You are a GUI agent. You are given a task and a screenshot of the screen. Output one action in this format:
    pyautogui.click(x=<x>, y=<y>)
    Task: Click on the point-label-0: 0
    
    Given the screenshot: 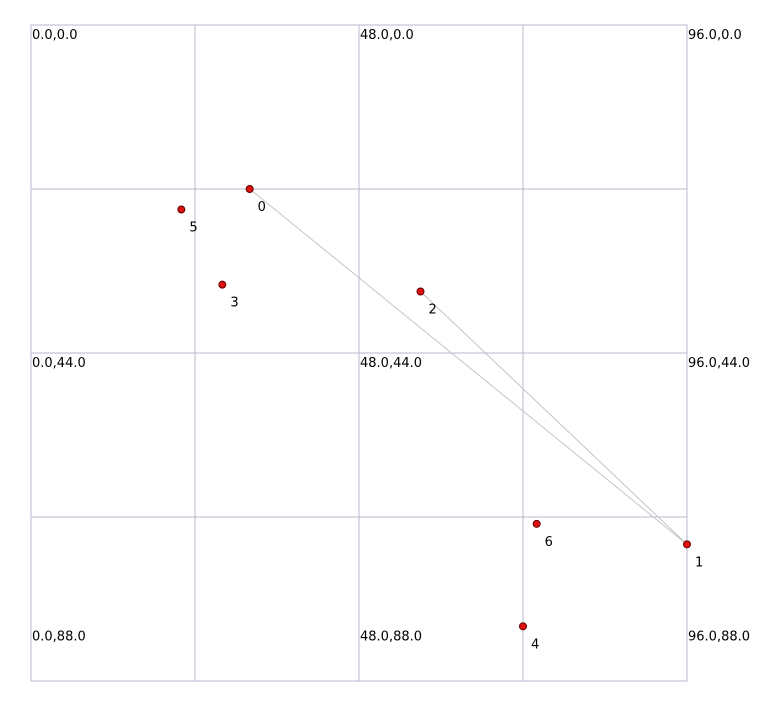 What is the action you would take?
    pyautogui.click(x=262, y=207)
    